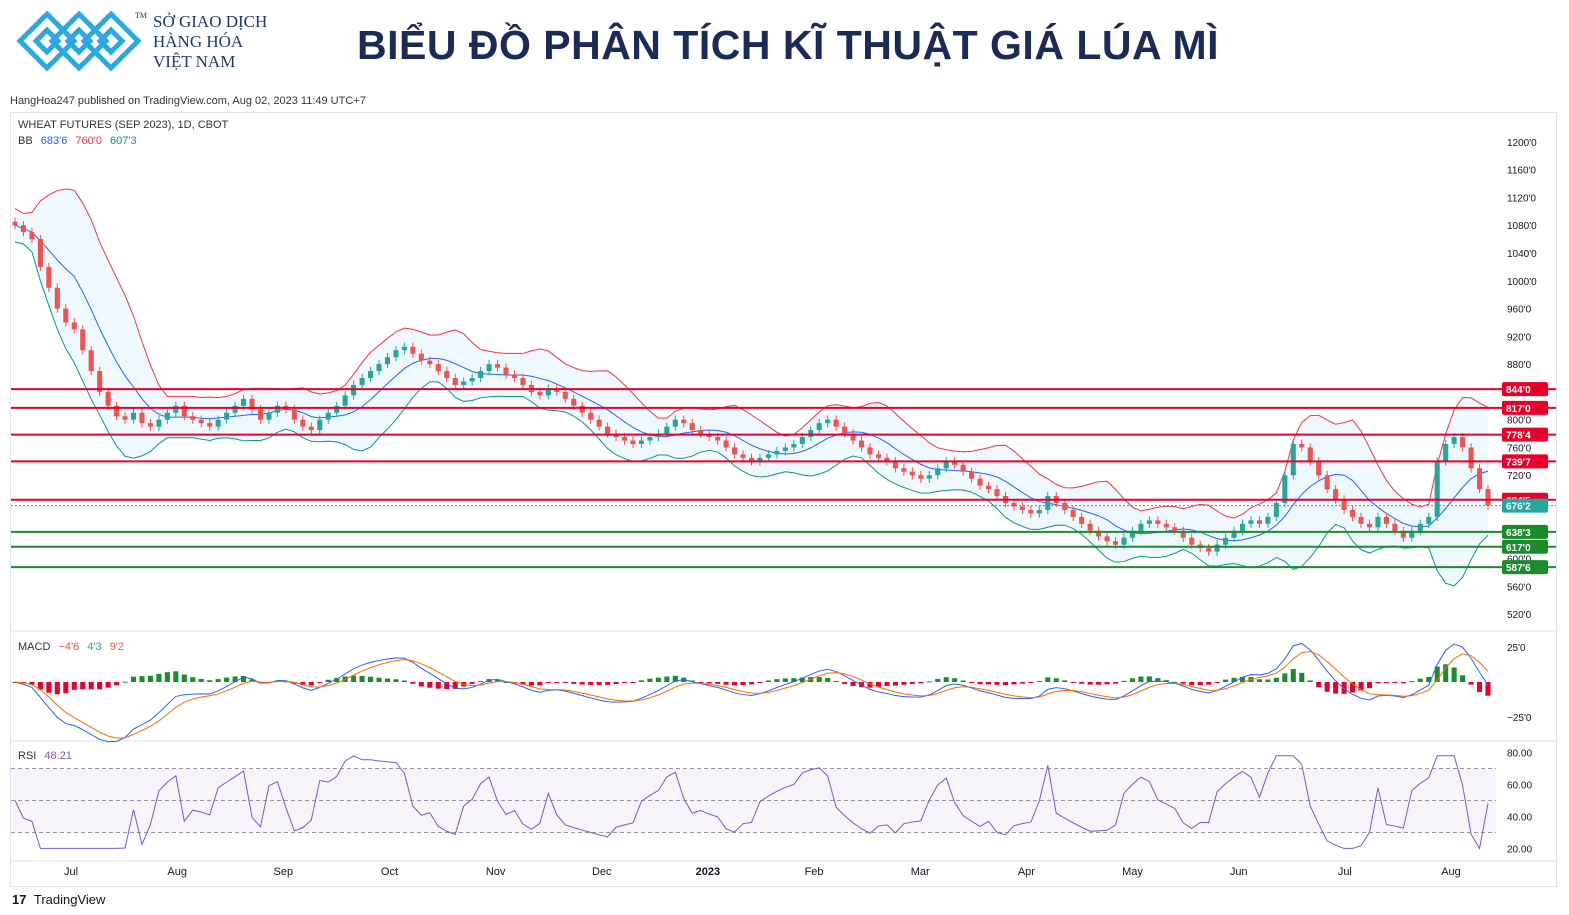  What do you see at coordinates (1521, 198) in the screenshot?
I see `price-tick-label: 1120'0` at bounding box center [1521, 198].